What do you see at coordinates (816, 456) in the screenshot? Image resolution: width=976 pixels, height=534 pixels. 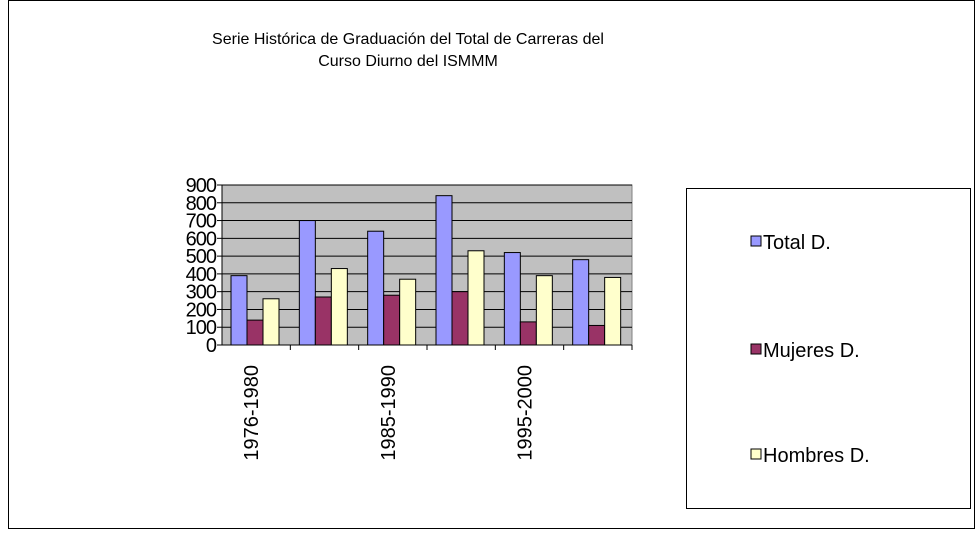 I see `legend-label: Hombres D.` at bounding box center [816, 456].